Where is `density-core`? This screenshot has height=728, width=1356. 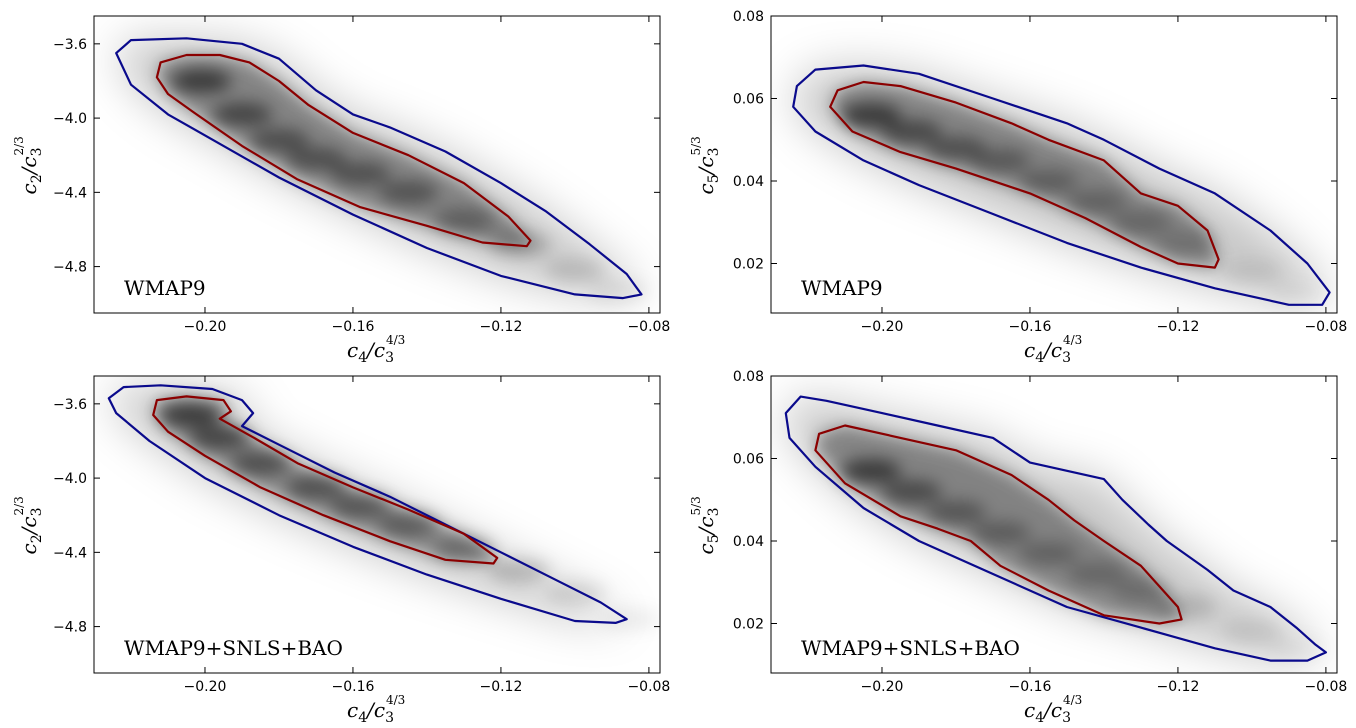
density-core is located at coordinates (343, 151).